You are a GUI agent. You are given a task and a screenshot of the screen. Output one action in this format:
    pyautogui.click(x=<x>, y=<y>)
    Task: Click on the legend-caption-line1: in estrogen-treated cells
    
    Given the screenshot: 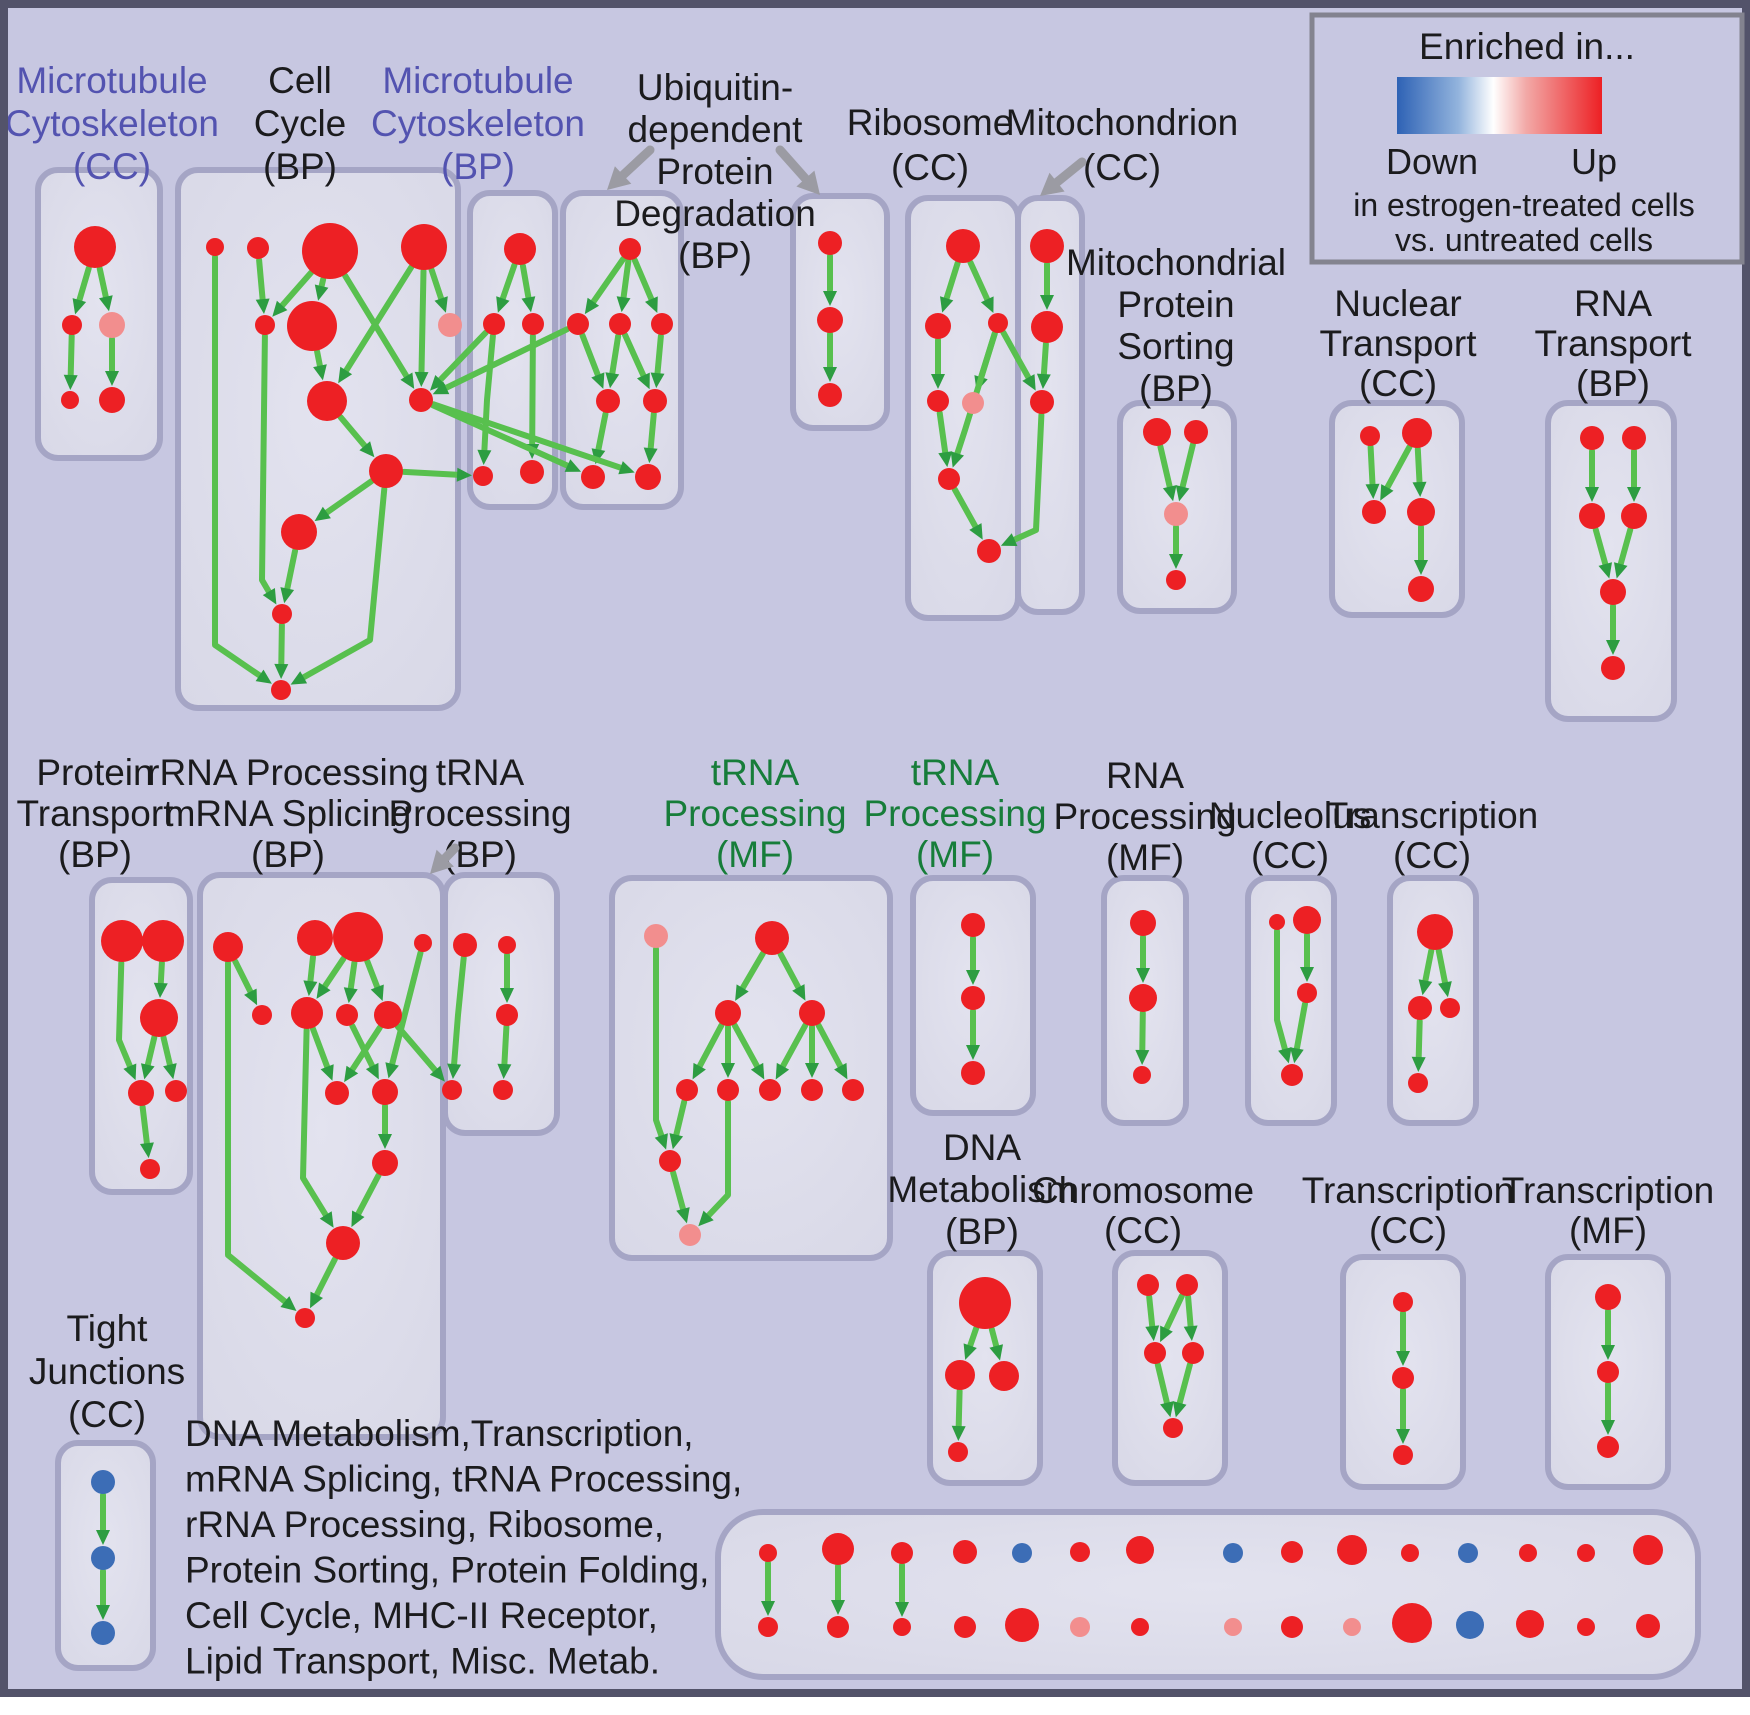 What is the action you would take?
    pyautogui.click(x=1524, y=205)
    